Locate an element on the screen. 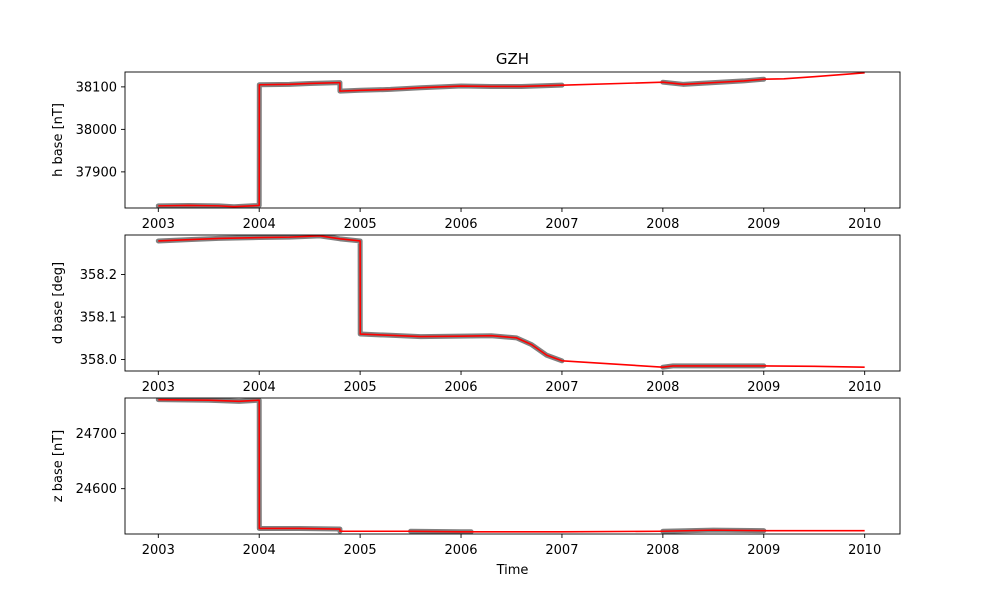 The height and width of the screenshot is (600, 1000). x-tick-label-z-2004: 2004 is located at coordinates (259, 550).